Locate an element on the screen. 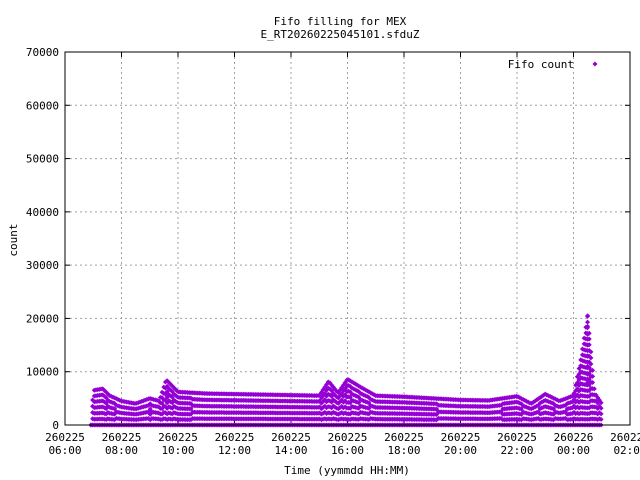 The image size is (640, 480). legend: Fifo count is located at coordinates (553, 64).